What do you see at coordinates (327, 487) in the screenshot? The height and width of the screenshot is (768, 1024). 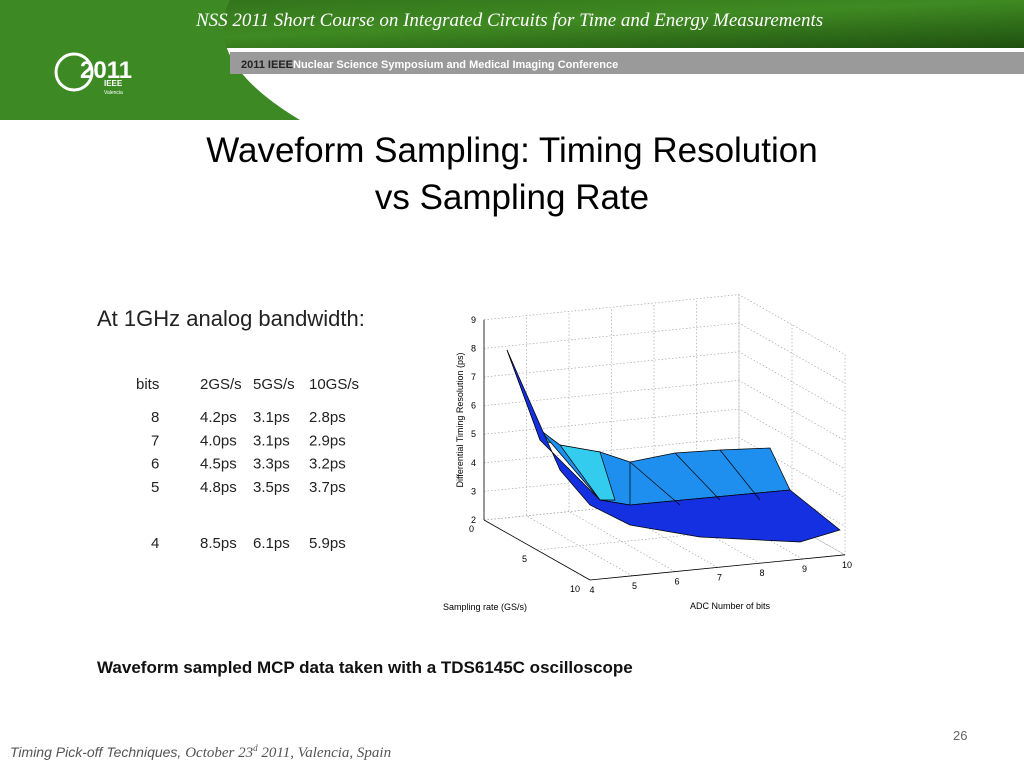 I see `table-cell: 3.7ps` at bounding box center [327, 487].